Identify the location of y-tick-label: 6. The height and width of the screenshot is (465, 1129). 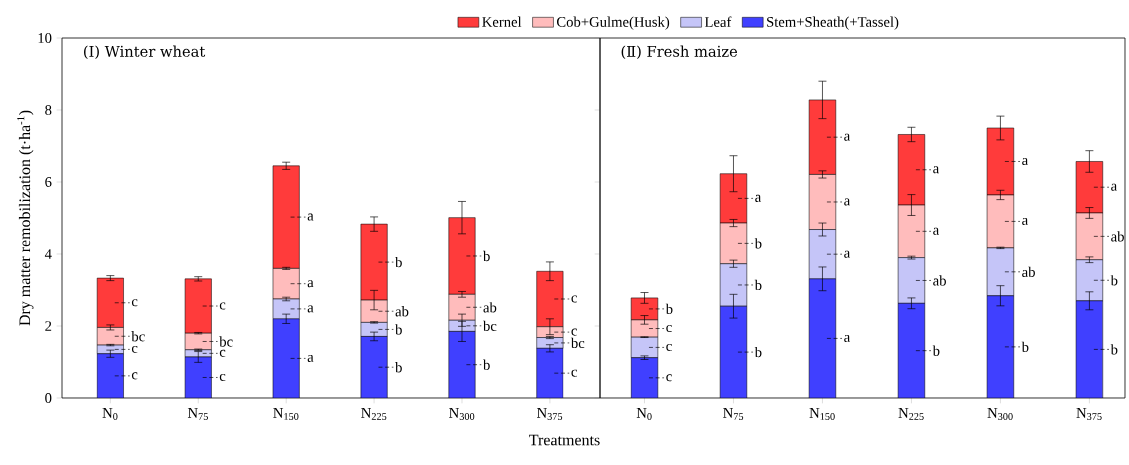
(48, 182).